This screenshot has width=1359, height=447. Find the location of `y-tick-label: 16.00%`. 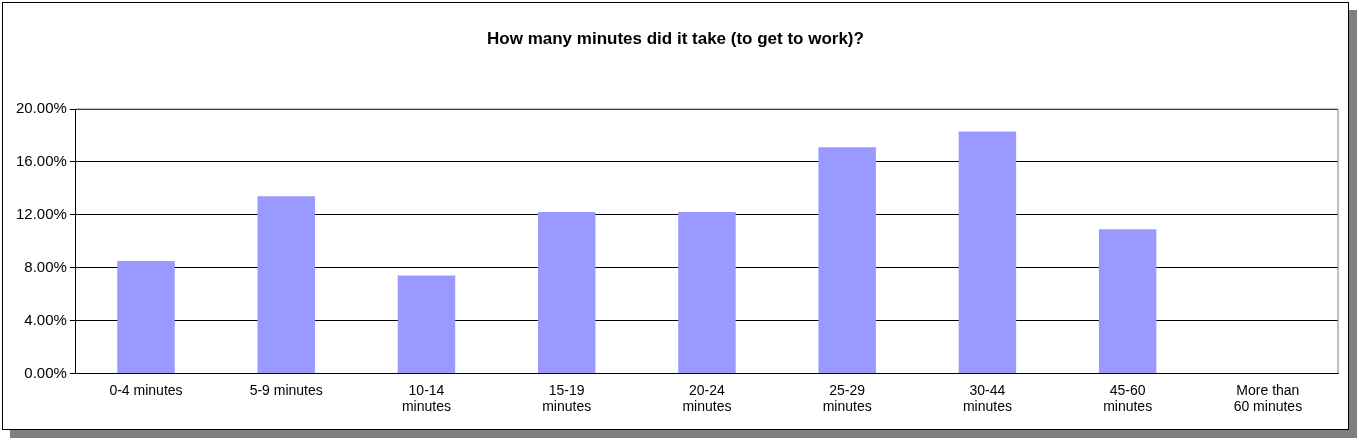

y-tick-label: 16.00% is located at coordinates (41, 161).